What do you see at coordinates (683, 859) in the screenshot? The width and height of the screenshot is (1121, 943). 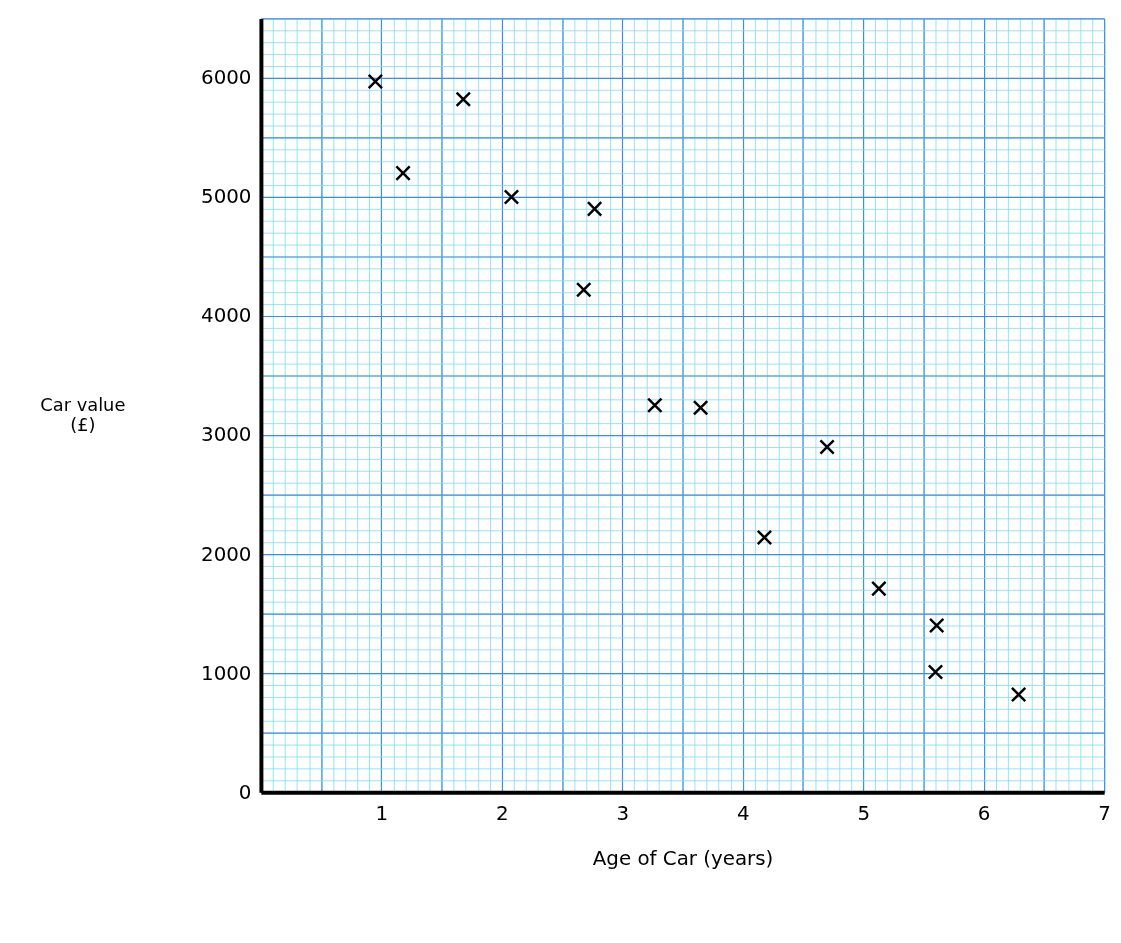 I see `x-axis-title: Age of Car (years)` at bounding box center [683, 859].